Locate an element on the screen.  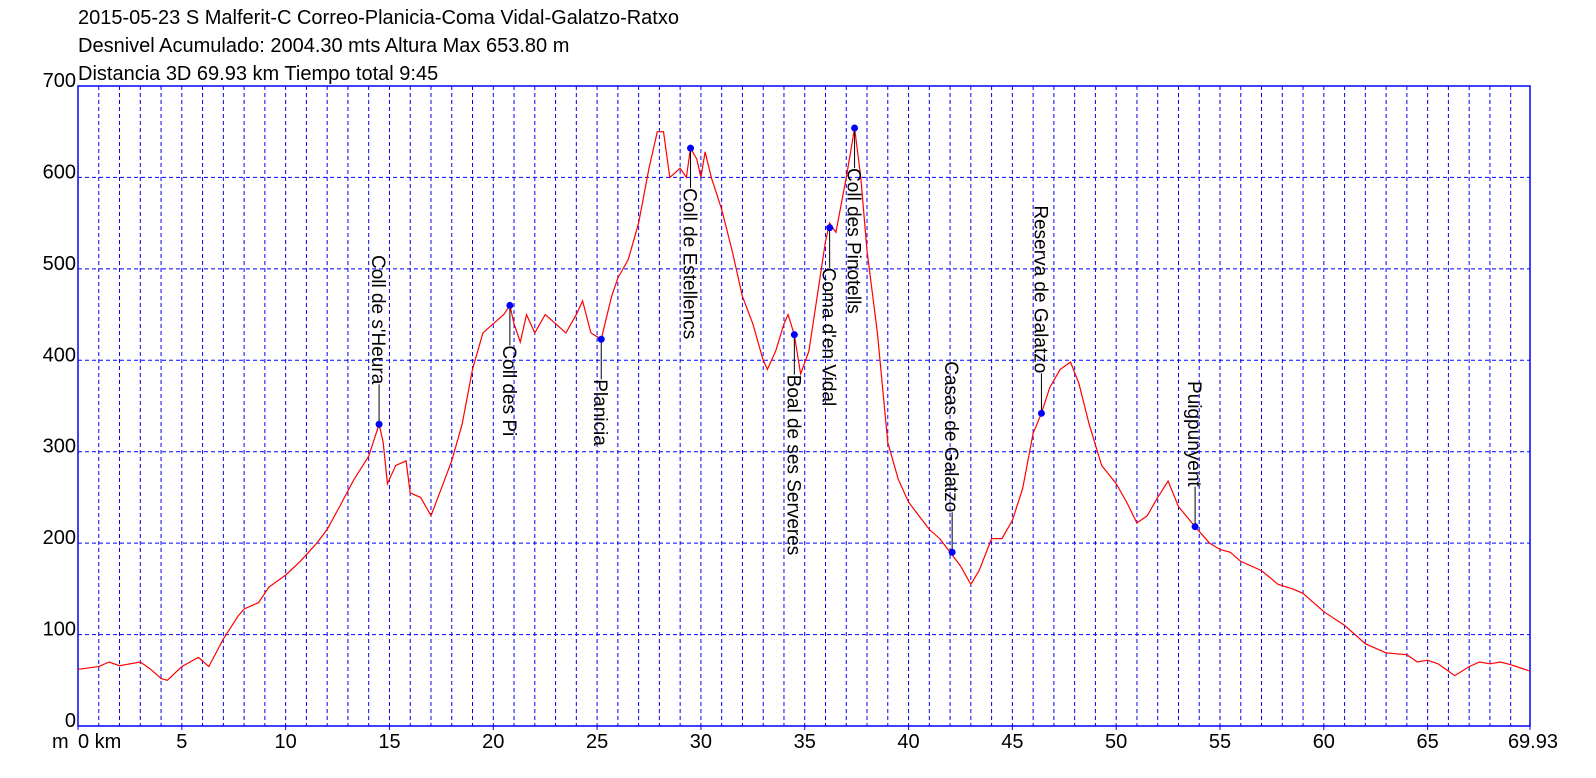
y-tick-label: 700 is located at coordinates (59, 81).